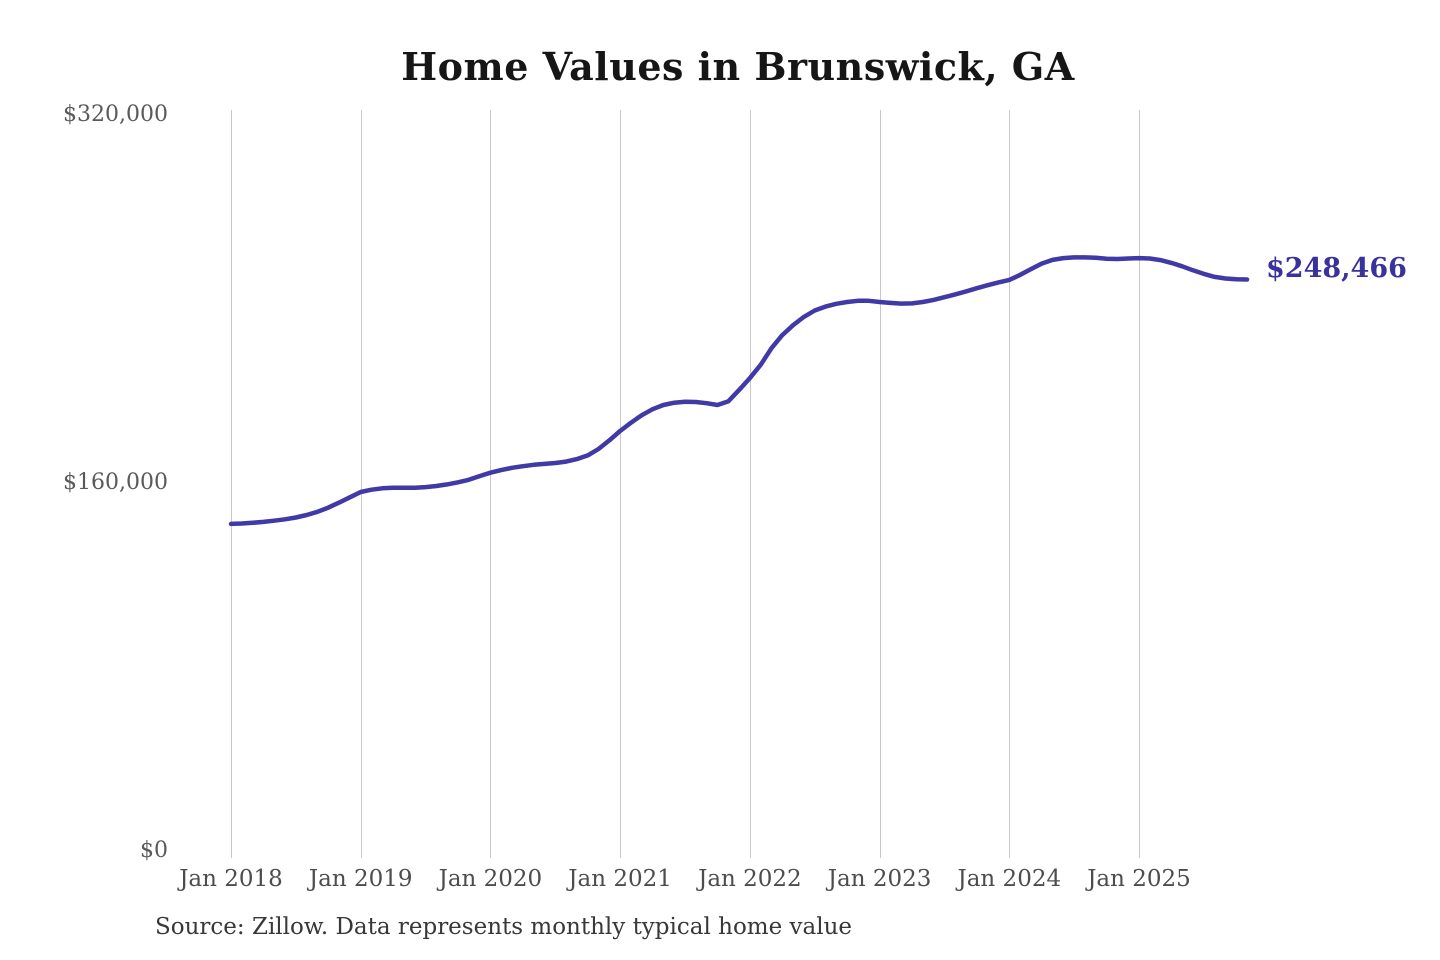 This screenshot has width=1440, height=960. What do you see at coordinates (620, 879) in the screenshot?
I see `x-axis-tick-label: Jan 2021` at bounding box center [620, 879].